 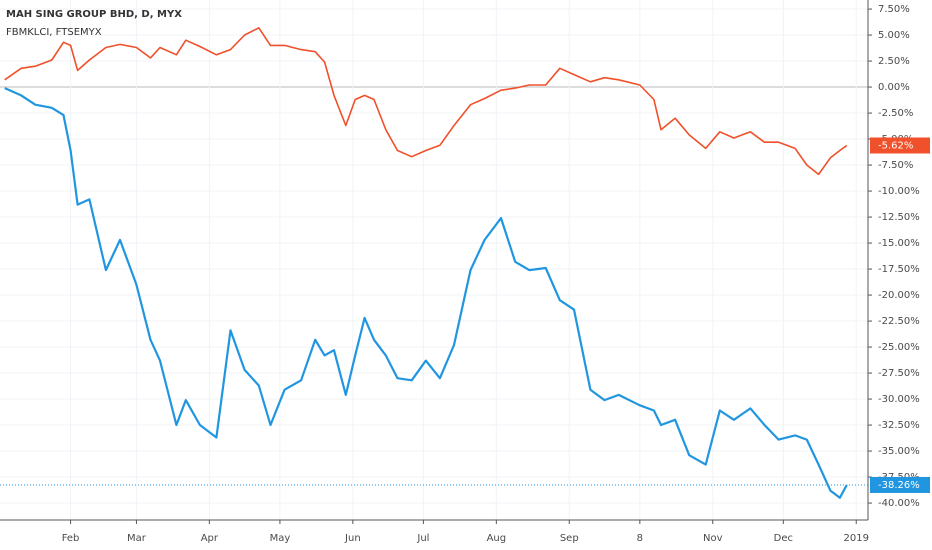 I want to click on chart-subtitle: FBMKLCI, FTSEMYX, so click(x=54, y=32).